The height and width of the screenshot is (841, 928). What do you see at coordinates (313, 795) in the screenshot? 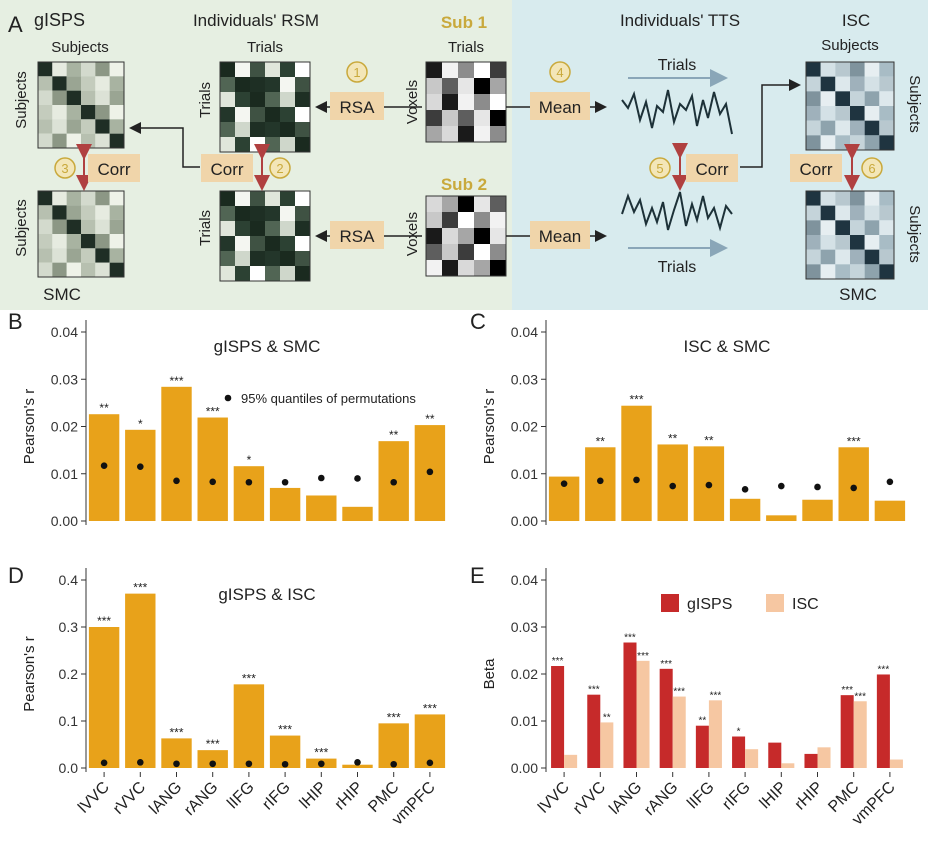
I see `x-tick-label: lHIP` at bounding box center [313, 795].